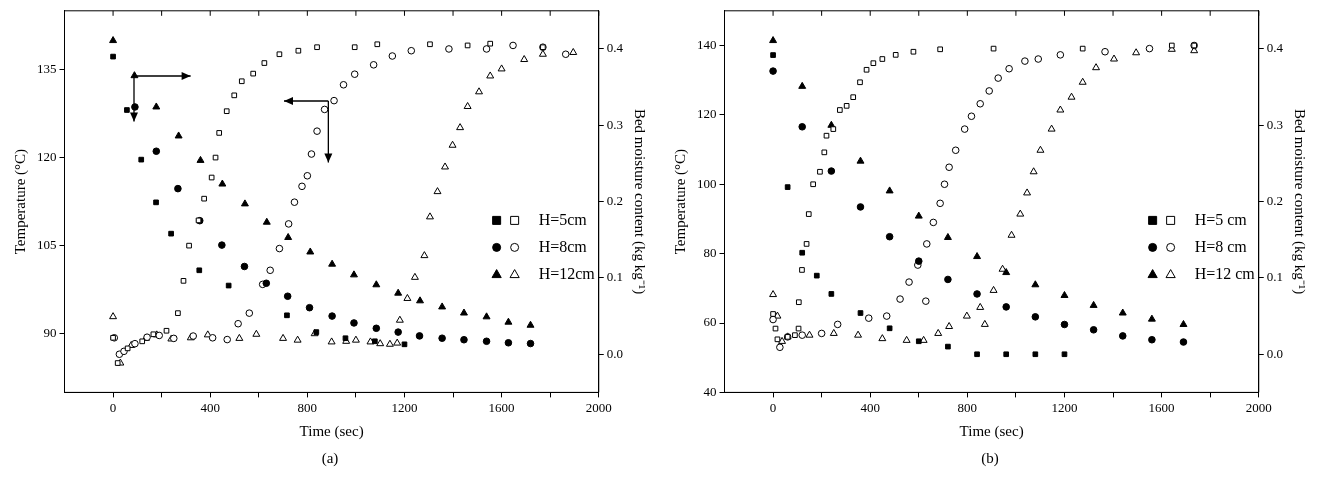 This screenshot has width=1321, height=486. Describe the element at coordinates (47, 68) in the screenshot. I see `y-tick-label: 135` at that location.